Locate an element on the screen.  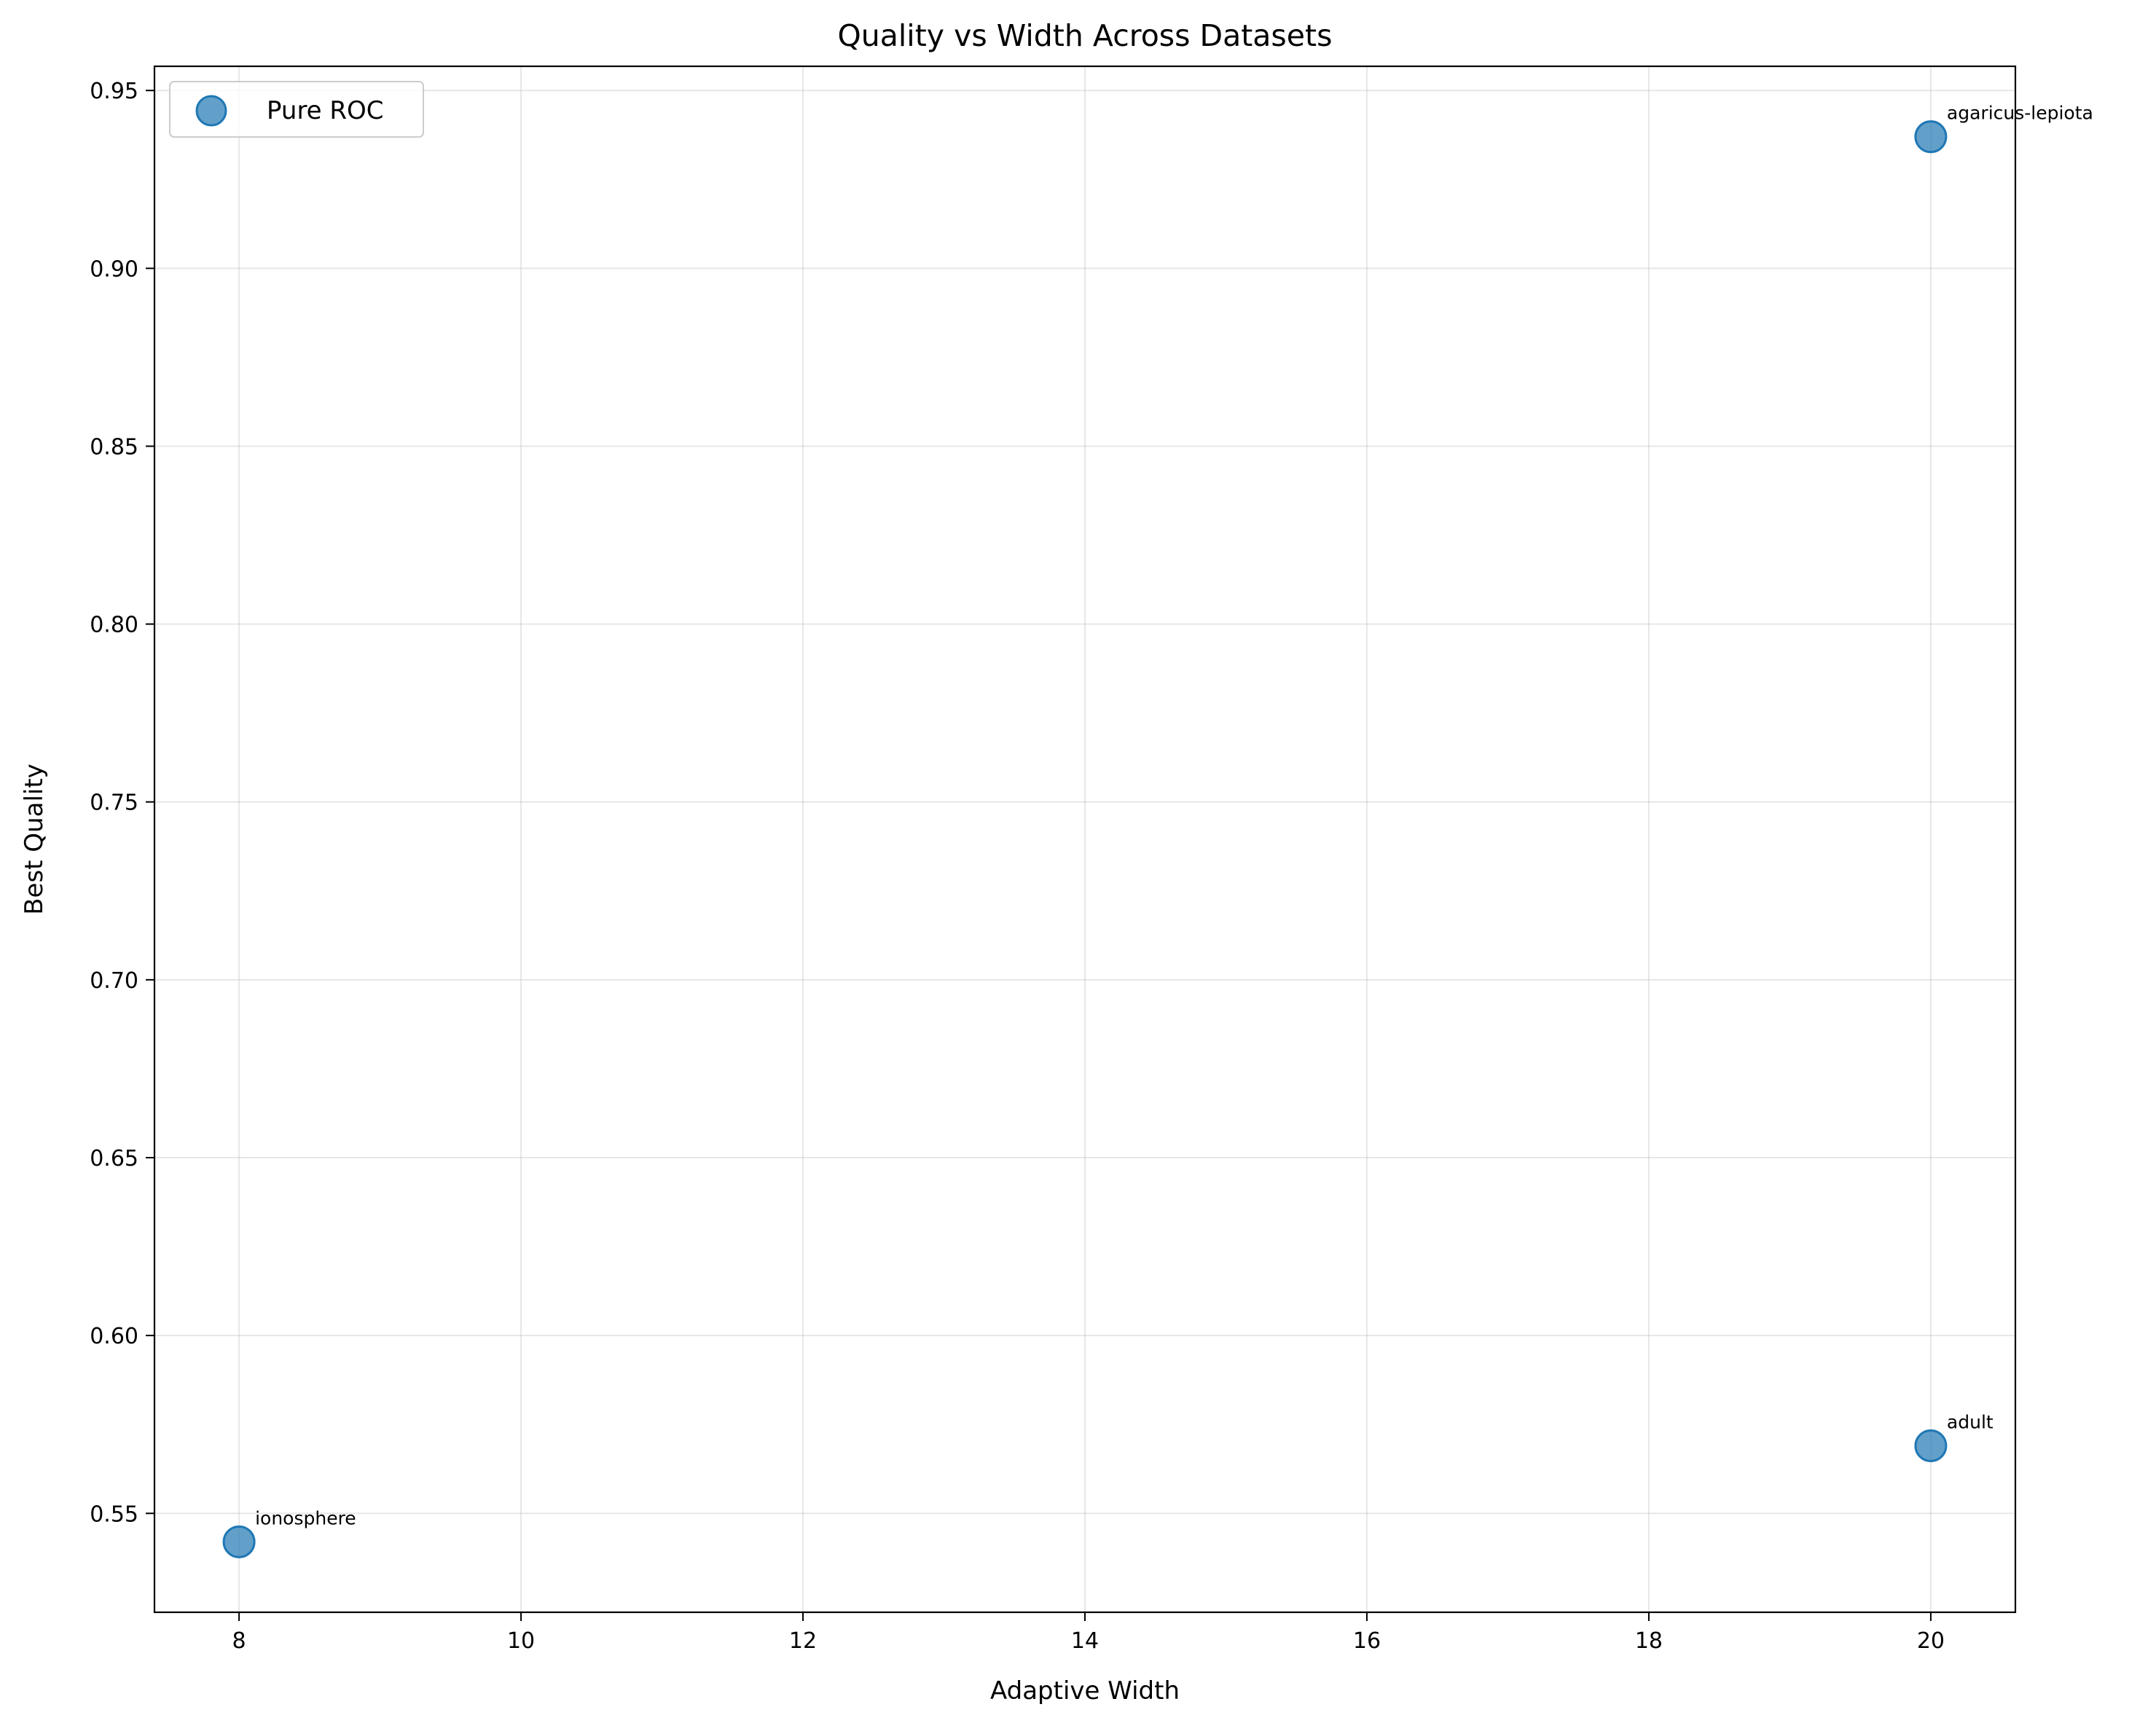
point-annotation: ionosphere is located at coordinates (305, 1517).